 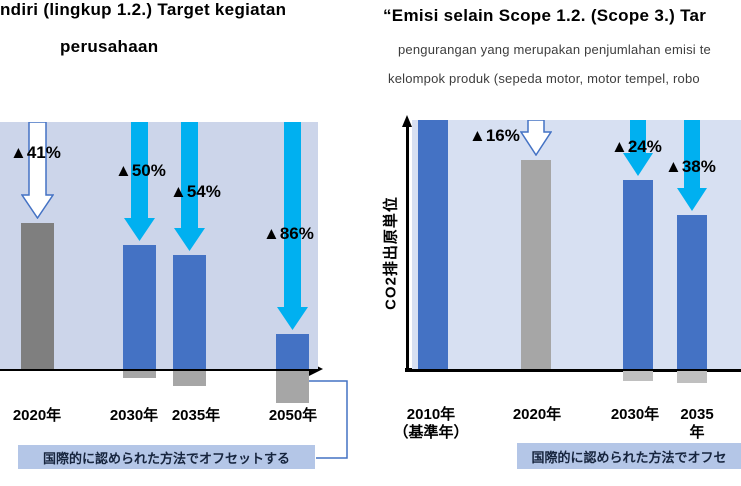 I want to click on right-chart-title: “Emisi selain Scope 1.2. (Scope 3.) Tar, so click(x=545, y=15).